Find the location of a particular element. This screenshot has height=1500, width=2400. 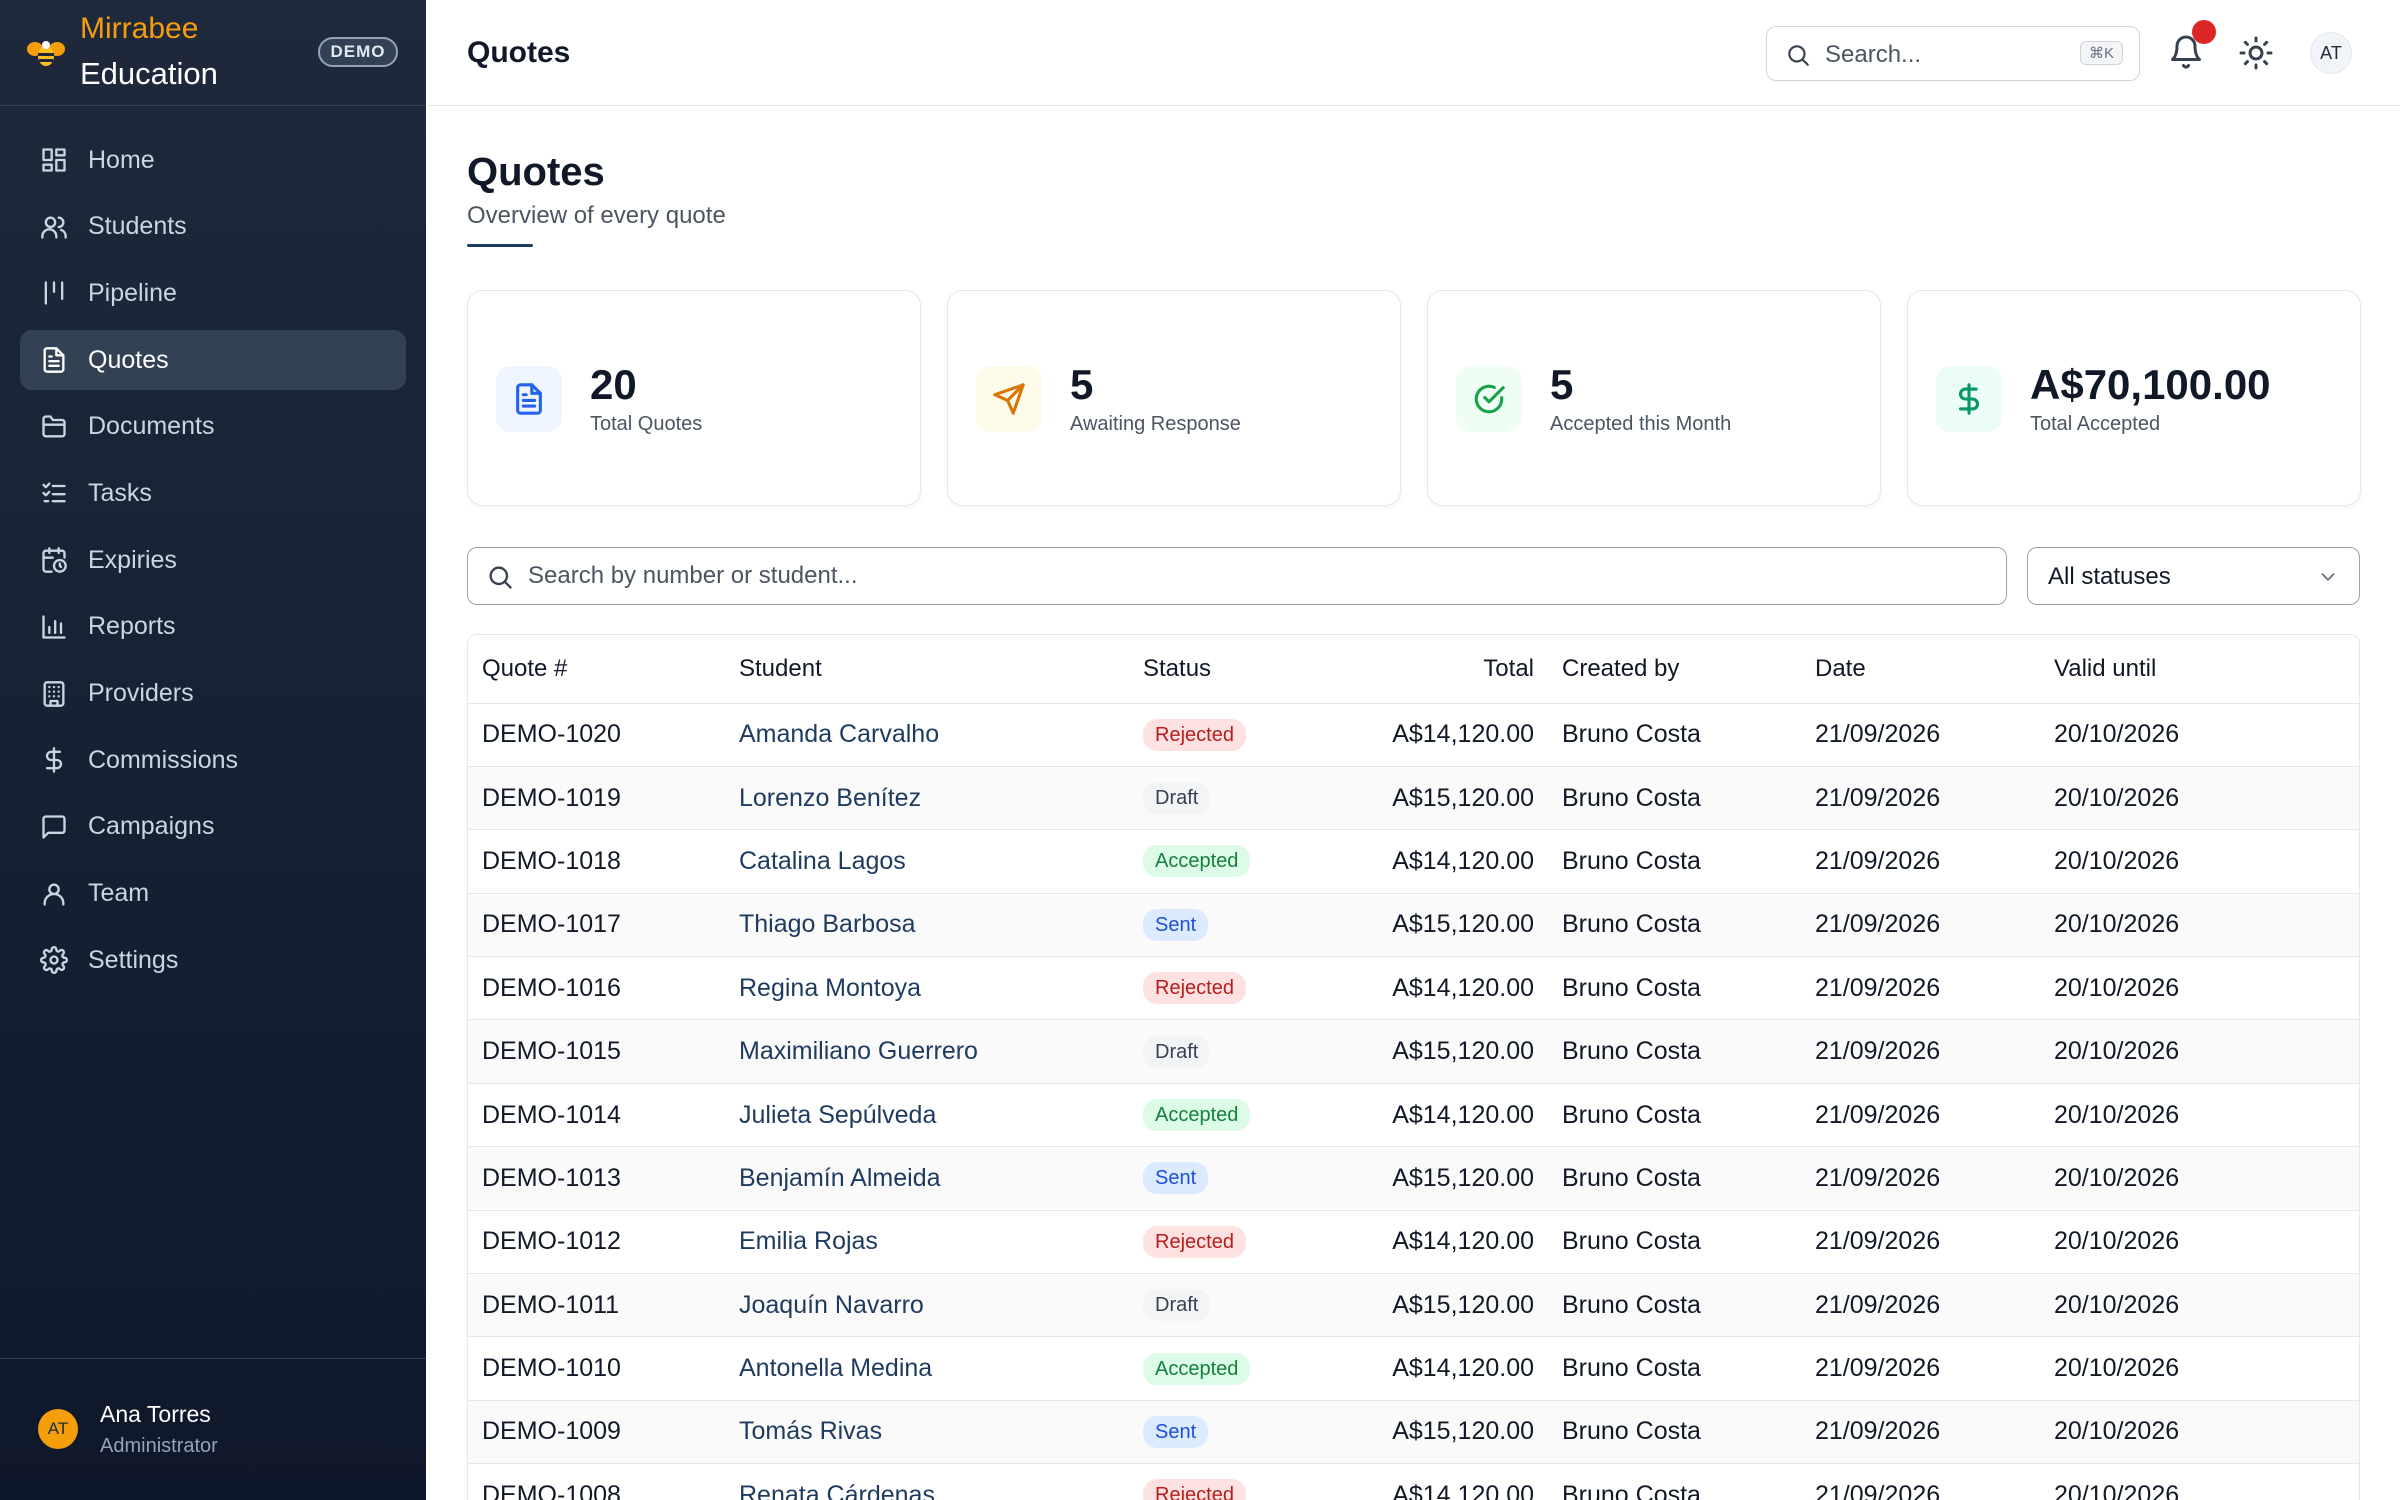

column-header-created-by: Created by is located at coordinates (1674, 669).